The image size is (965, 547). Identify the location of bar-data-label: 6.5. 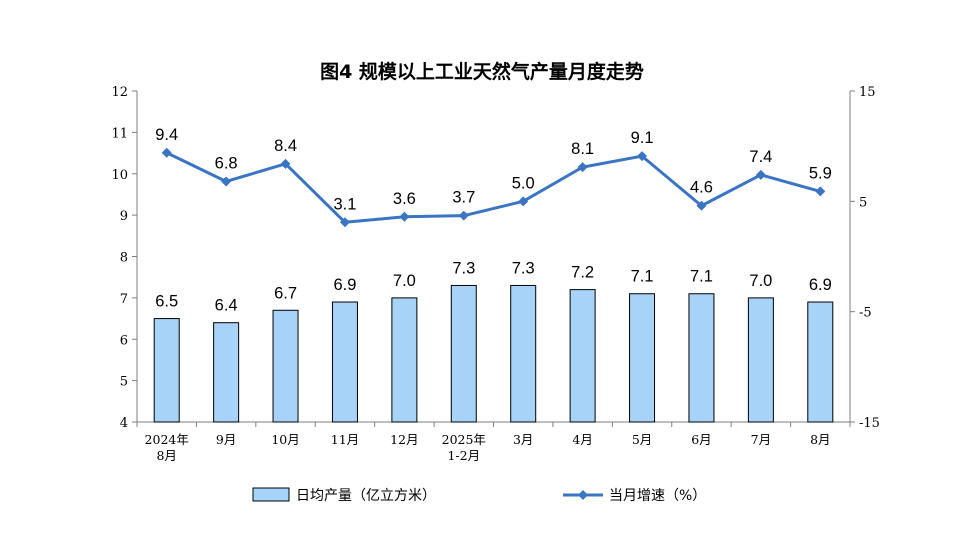
(166, 302).